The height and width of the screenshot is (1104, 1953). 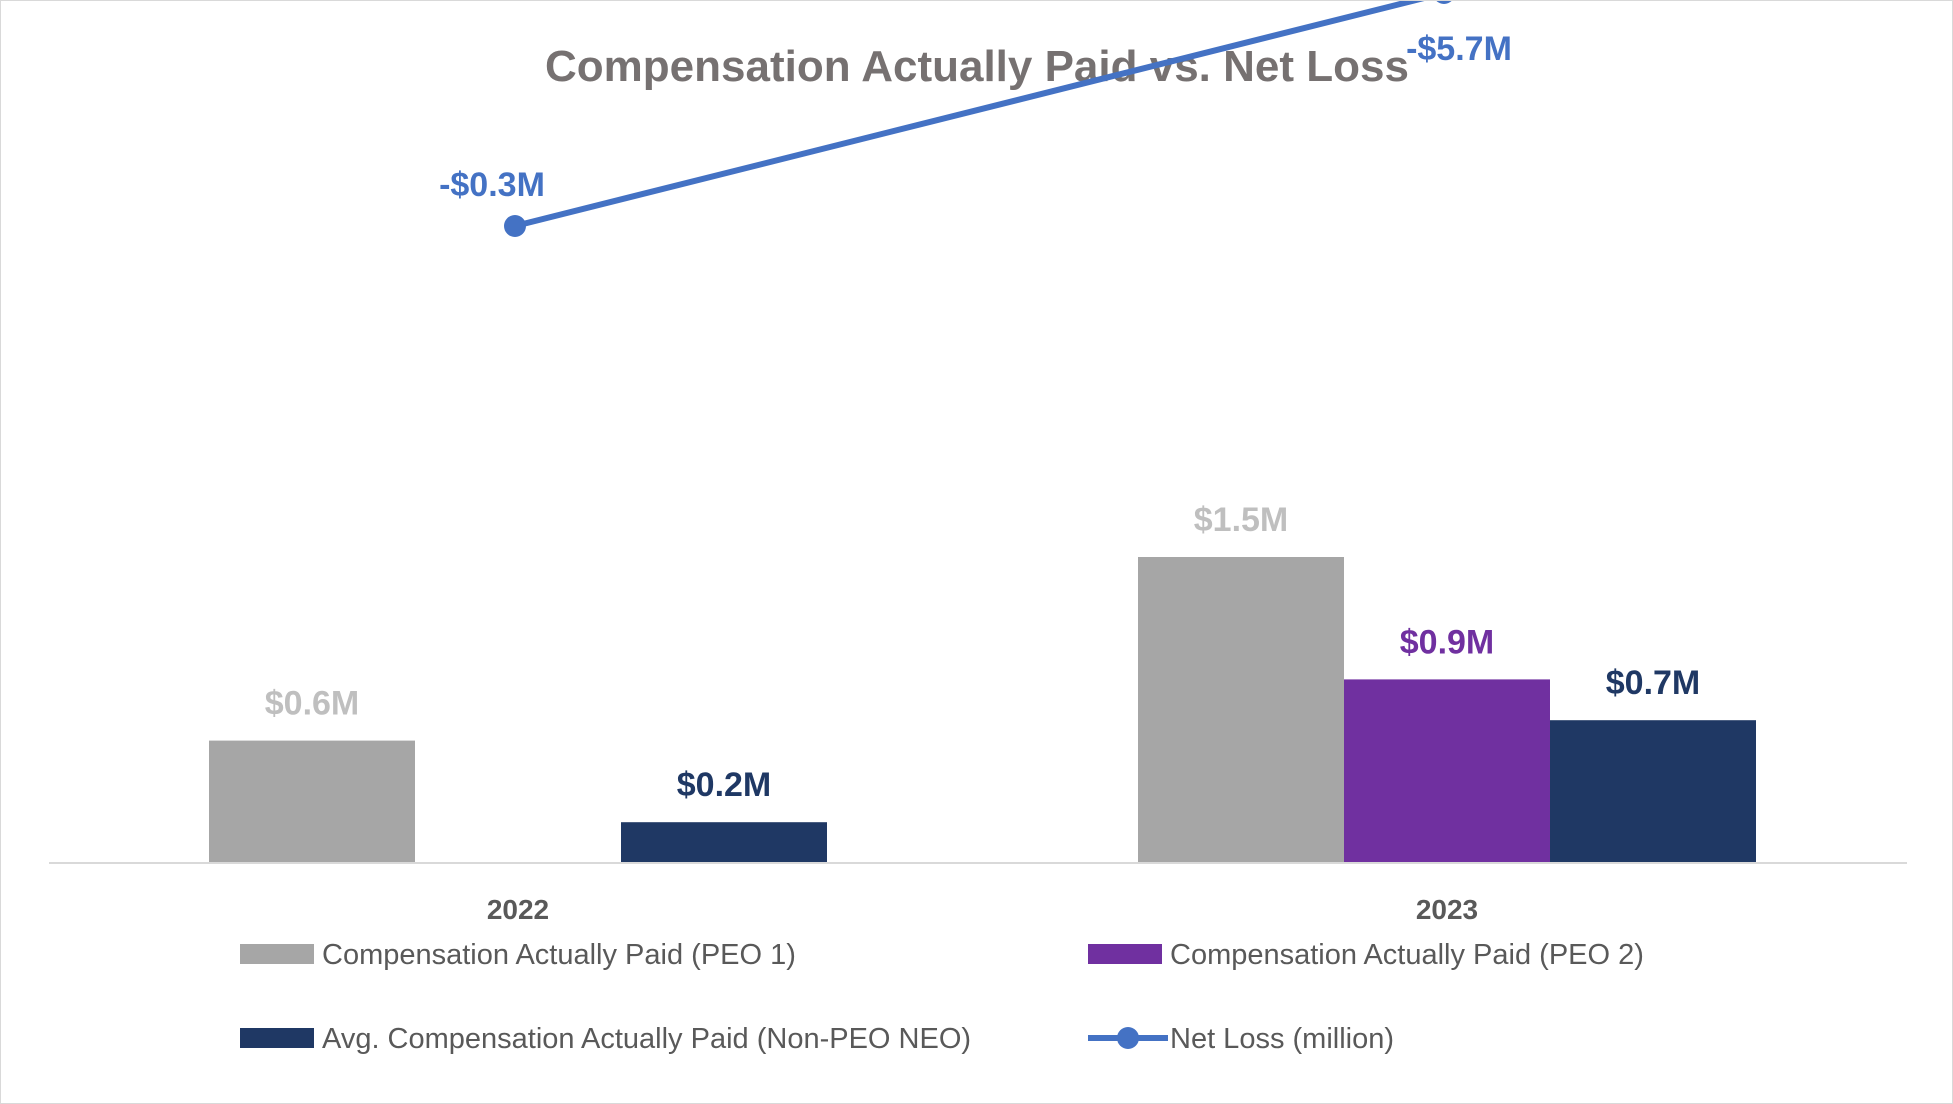 What do you see at coordinates (515, 226) in the screenshot?
I see `net-loss-point-2022` at bounding box center [515, 226].